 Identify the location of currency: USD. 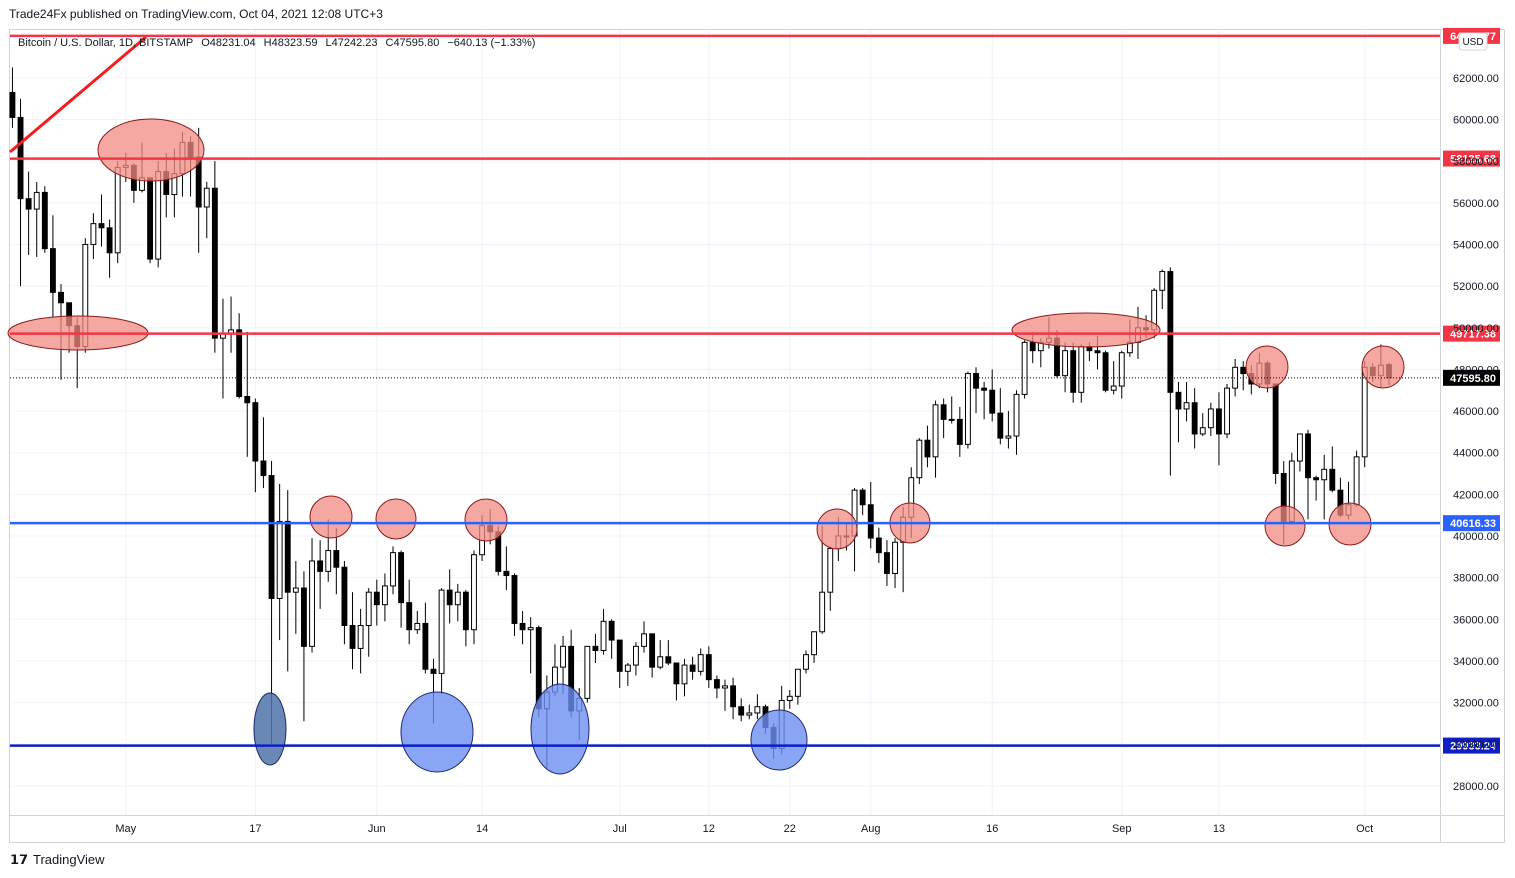
(1472, 42).